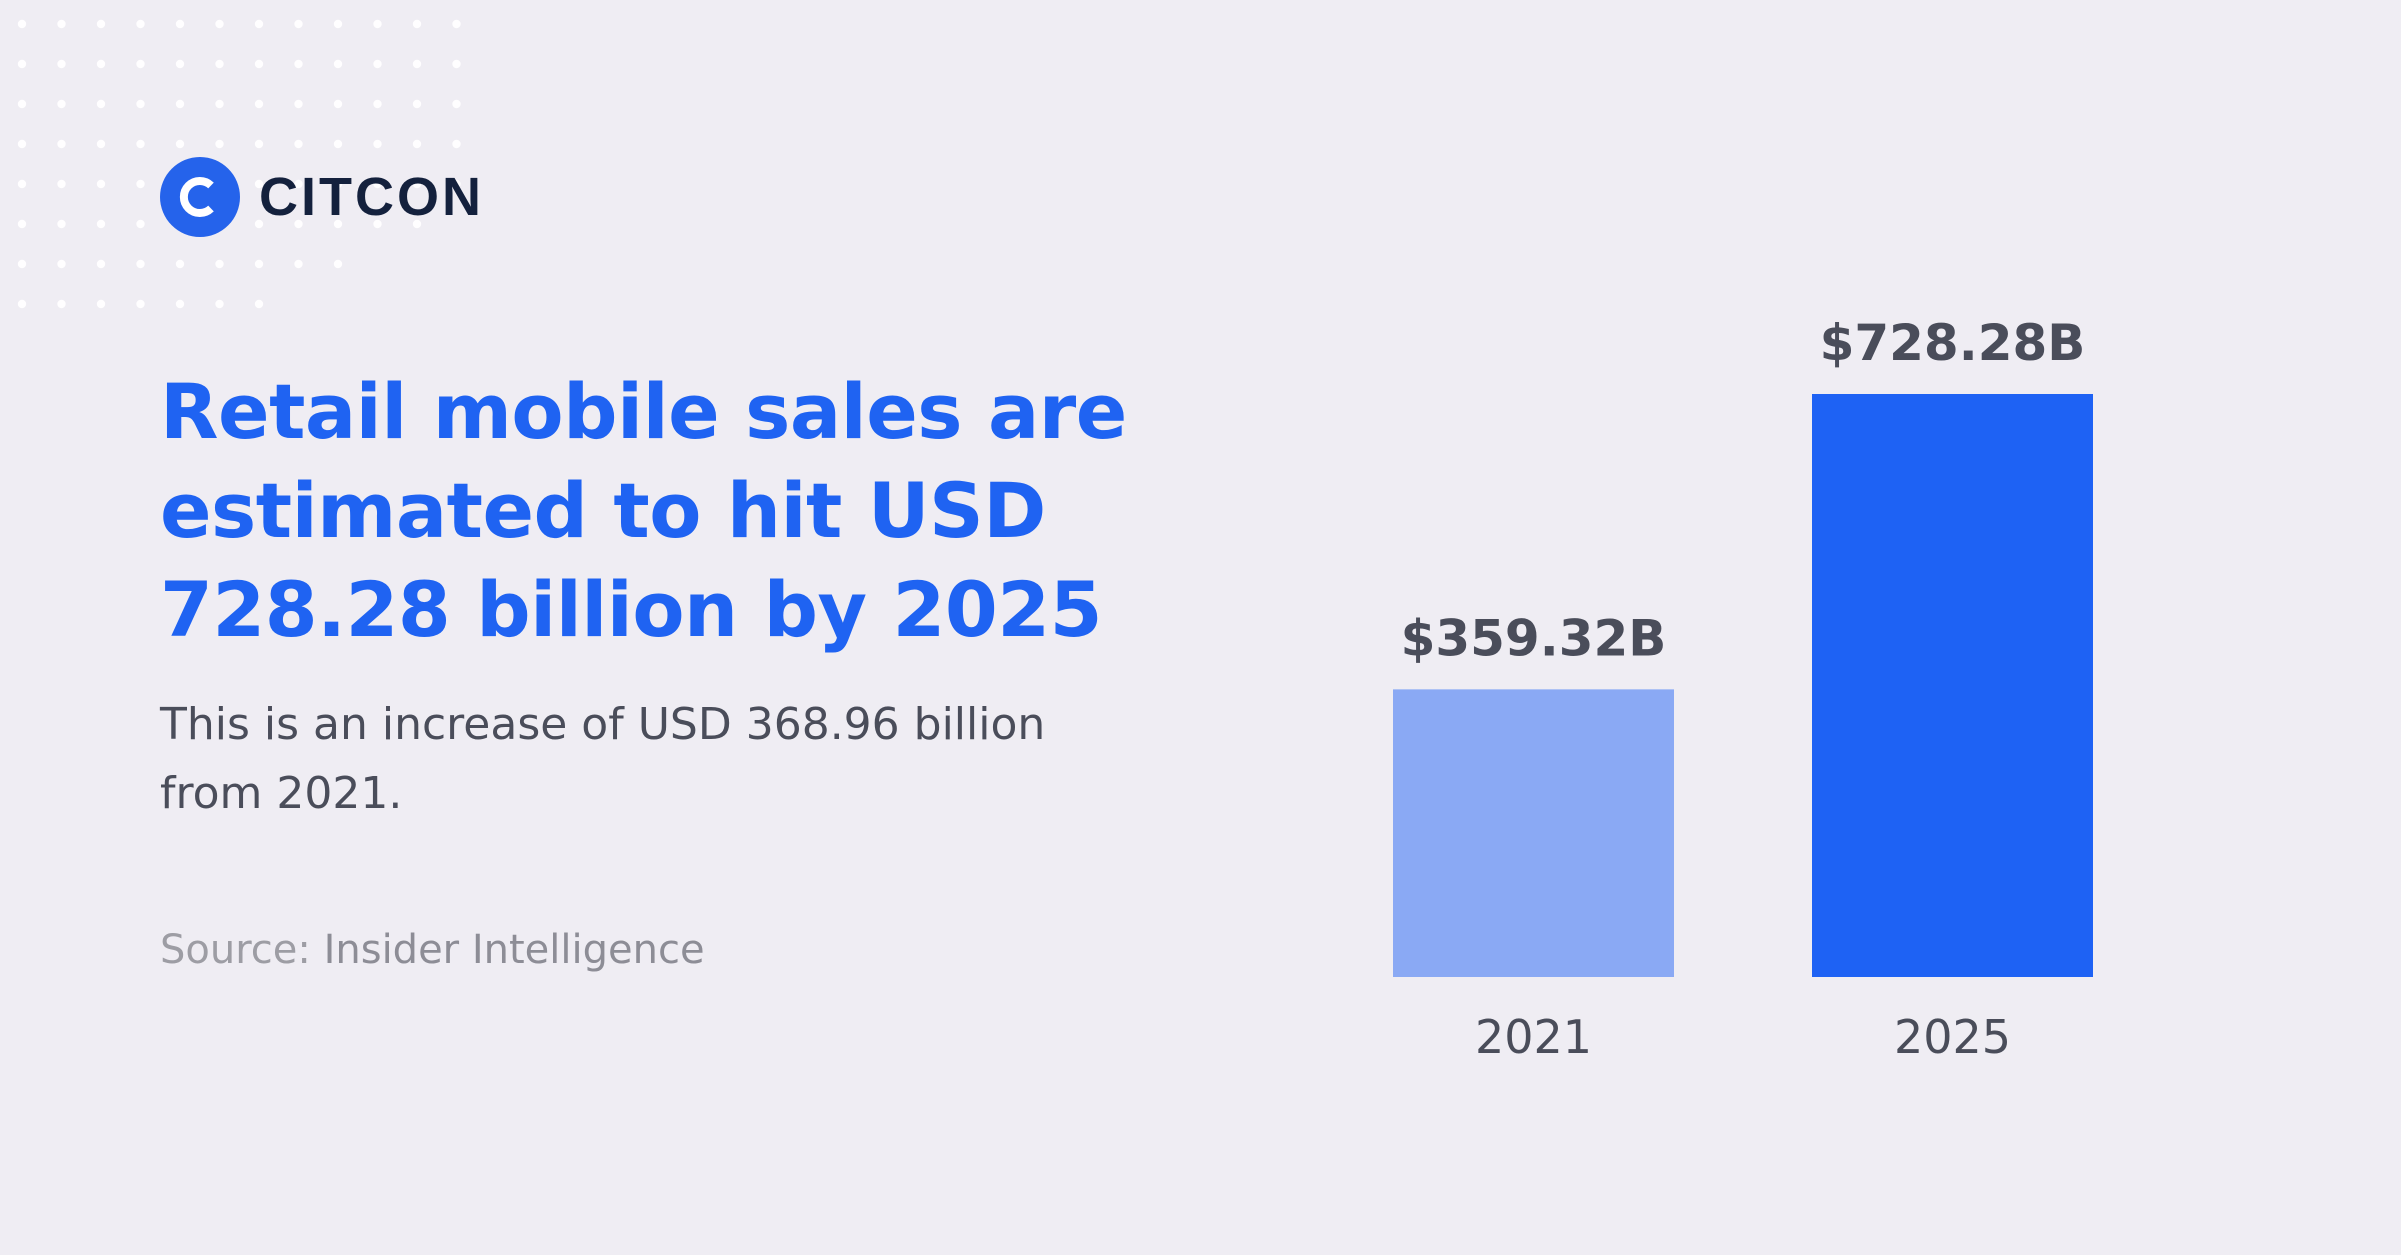  I want to click on bar-2021, so click(1533, 833).